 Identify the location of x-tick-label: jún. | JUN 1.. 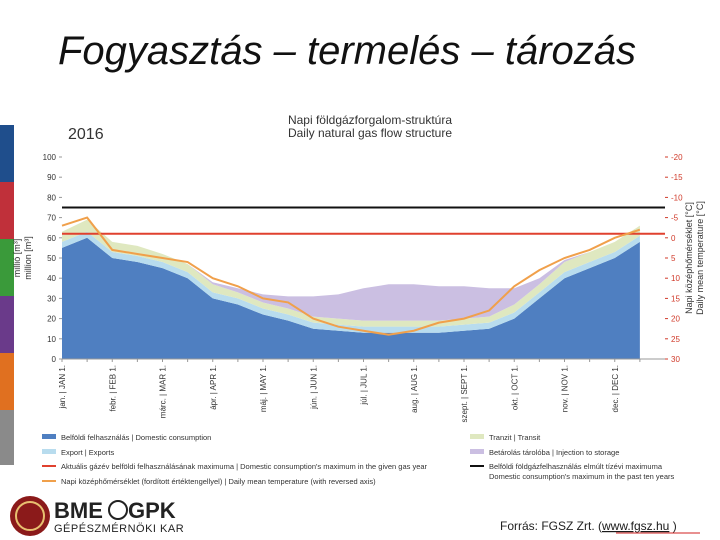
(313, 387).